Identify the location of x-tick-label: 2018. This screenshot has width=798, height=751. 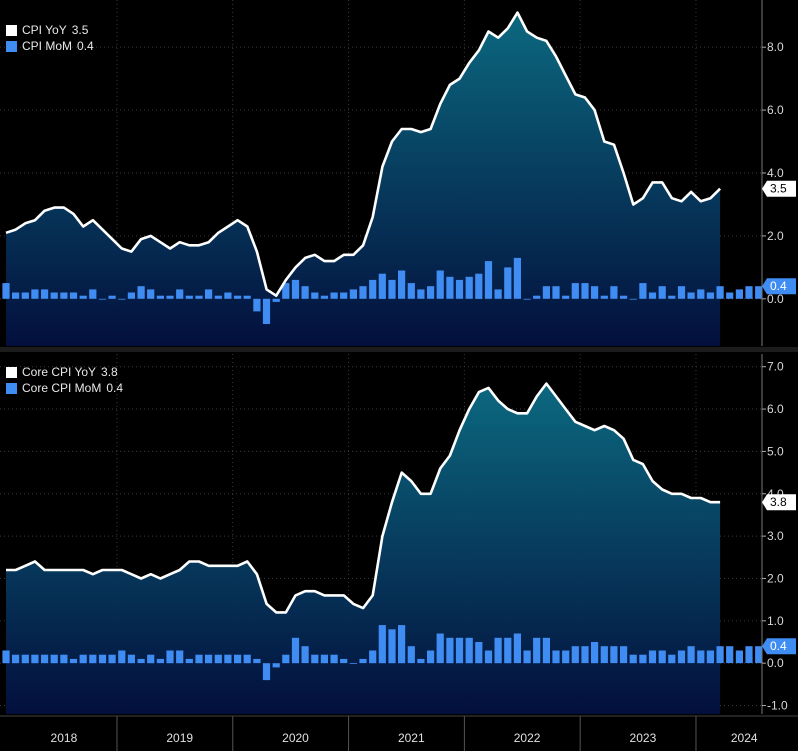
(64, 738).